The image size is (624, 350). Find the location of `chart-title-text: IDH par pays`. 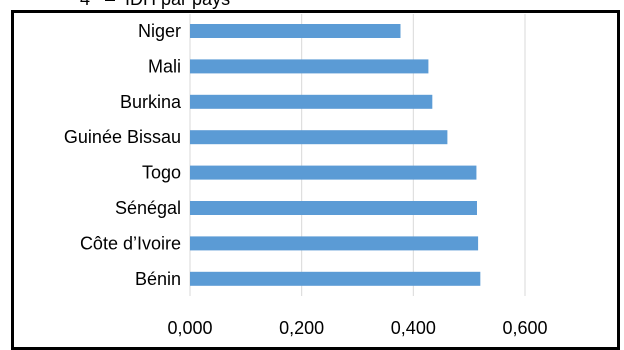

chart-title-text: IDH par pays is located at coordinates (177, 4).